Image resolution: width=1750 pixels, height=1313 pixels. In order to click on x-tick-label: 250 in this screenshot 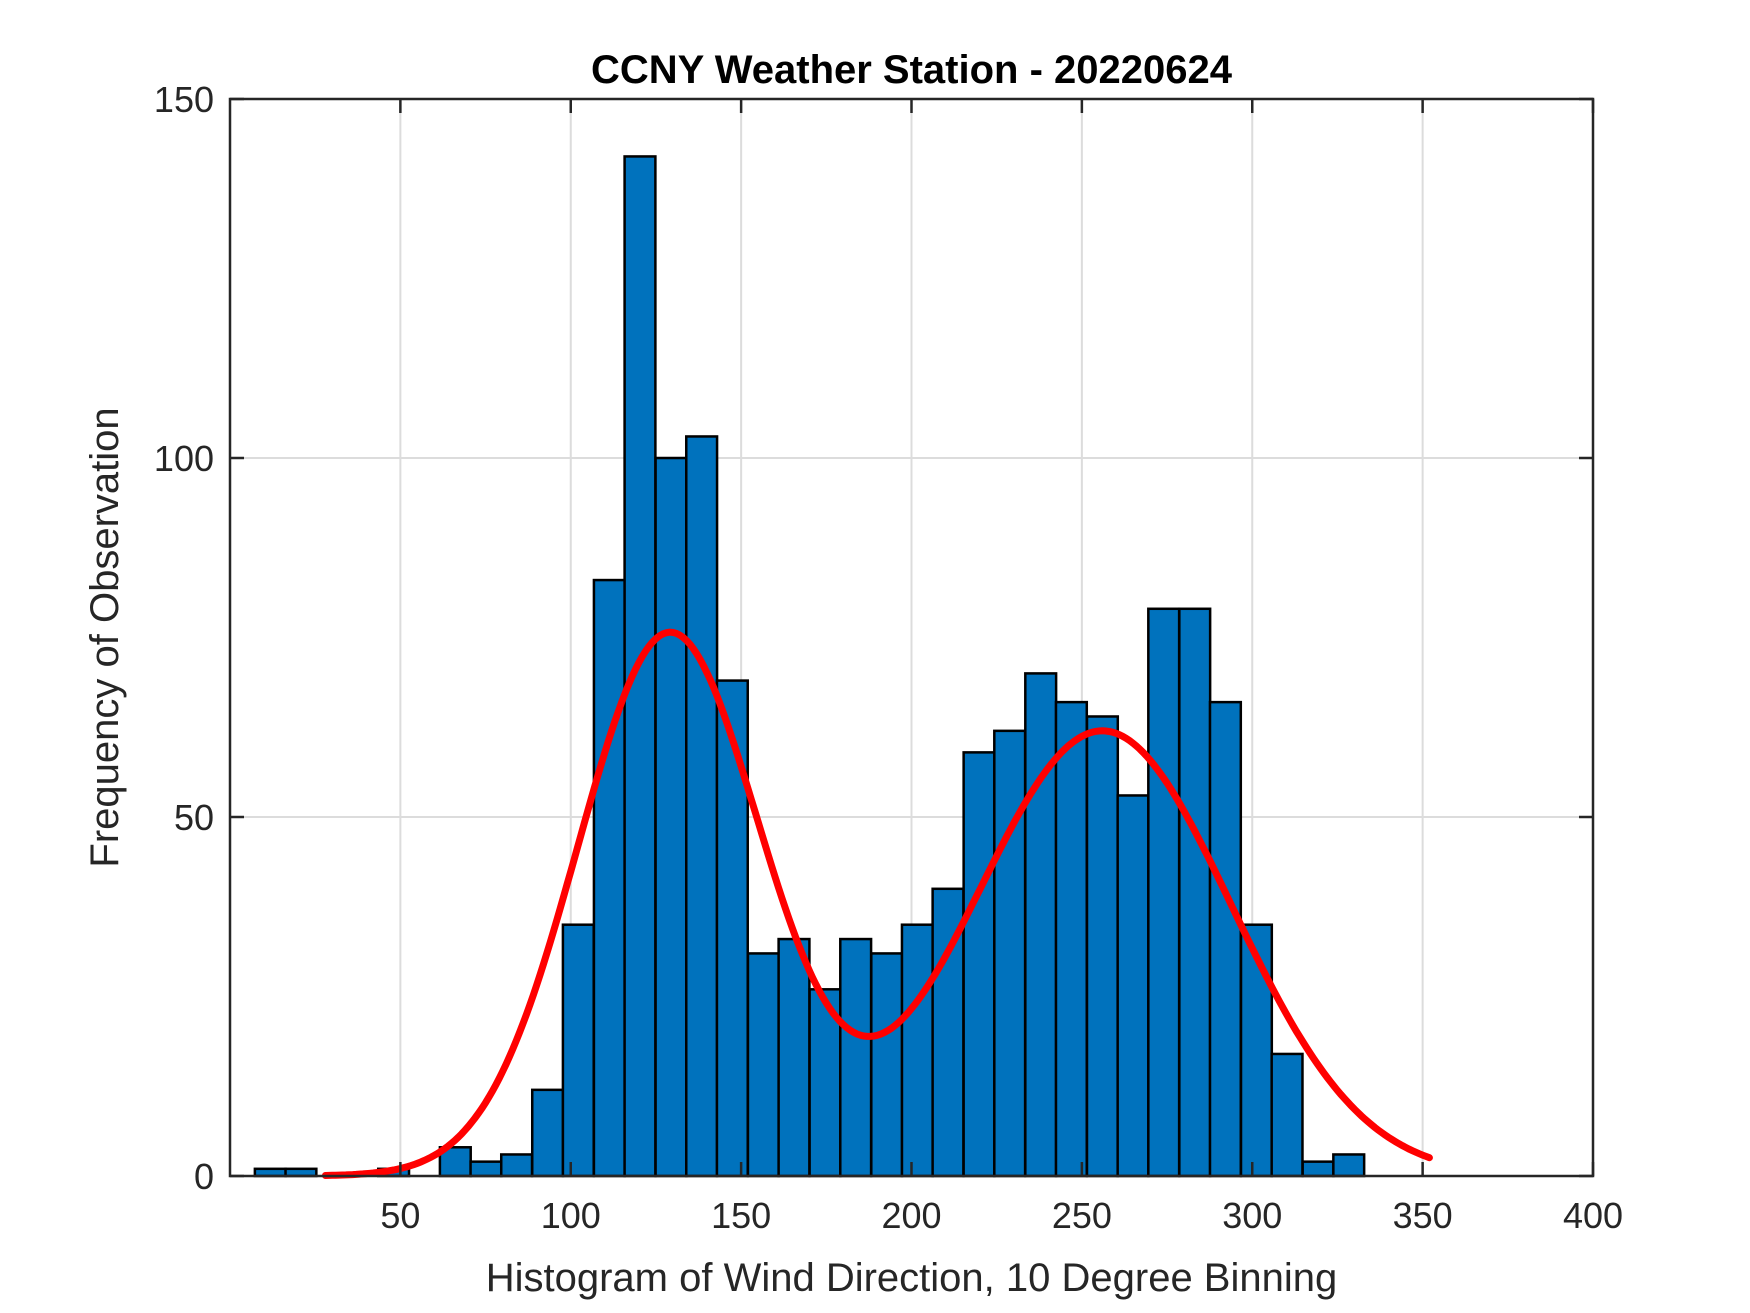, I will do `click(1082, 1215)`.